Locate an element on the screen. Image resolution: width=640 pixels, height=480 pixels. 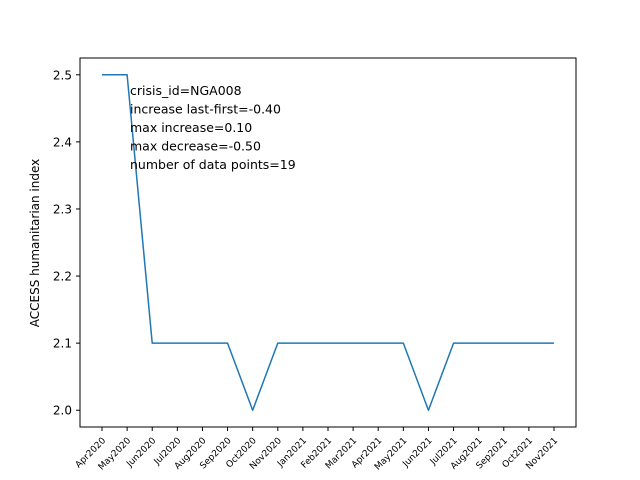
y-axis-label: ACCESS humanitarian index is located at coordinates (35, 243).